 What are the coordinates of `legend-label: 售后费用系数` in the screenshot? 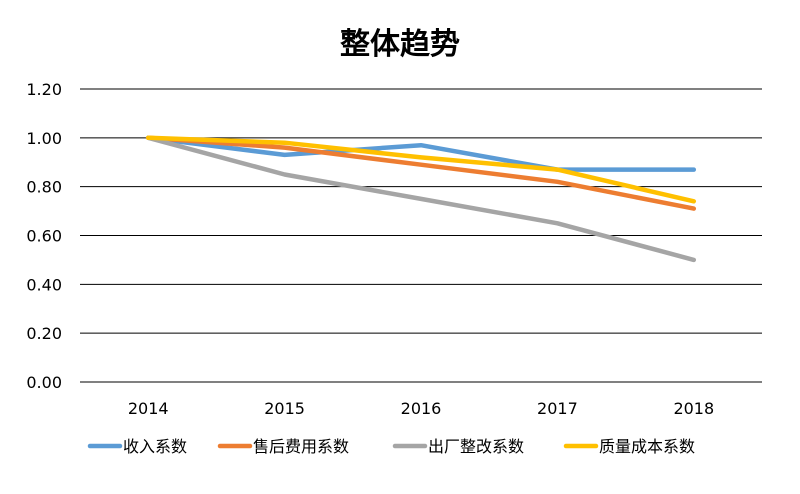 It's located at (301, 446).